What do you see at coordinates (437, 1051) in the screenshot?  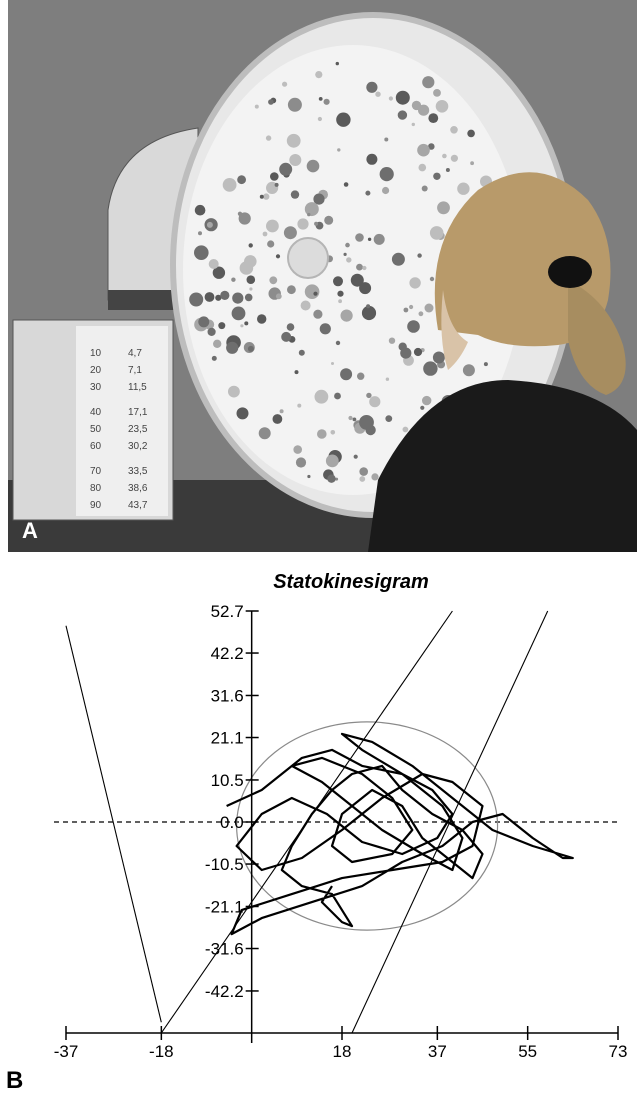 I see `x-tick-label: 37` at bounding box center [437, 1051].